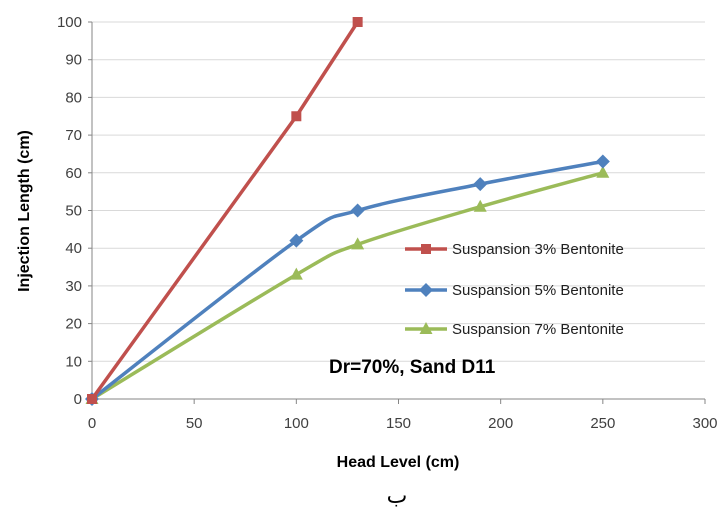 This screenshot has height=514, width=721. Describe the element at coordinates (92, 423) in the screenshot. I see `x-tick-label-0: 0` at that location.